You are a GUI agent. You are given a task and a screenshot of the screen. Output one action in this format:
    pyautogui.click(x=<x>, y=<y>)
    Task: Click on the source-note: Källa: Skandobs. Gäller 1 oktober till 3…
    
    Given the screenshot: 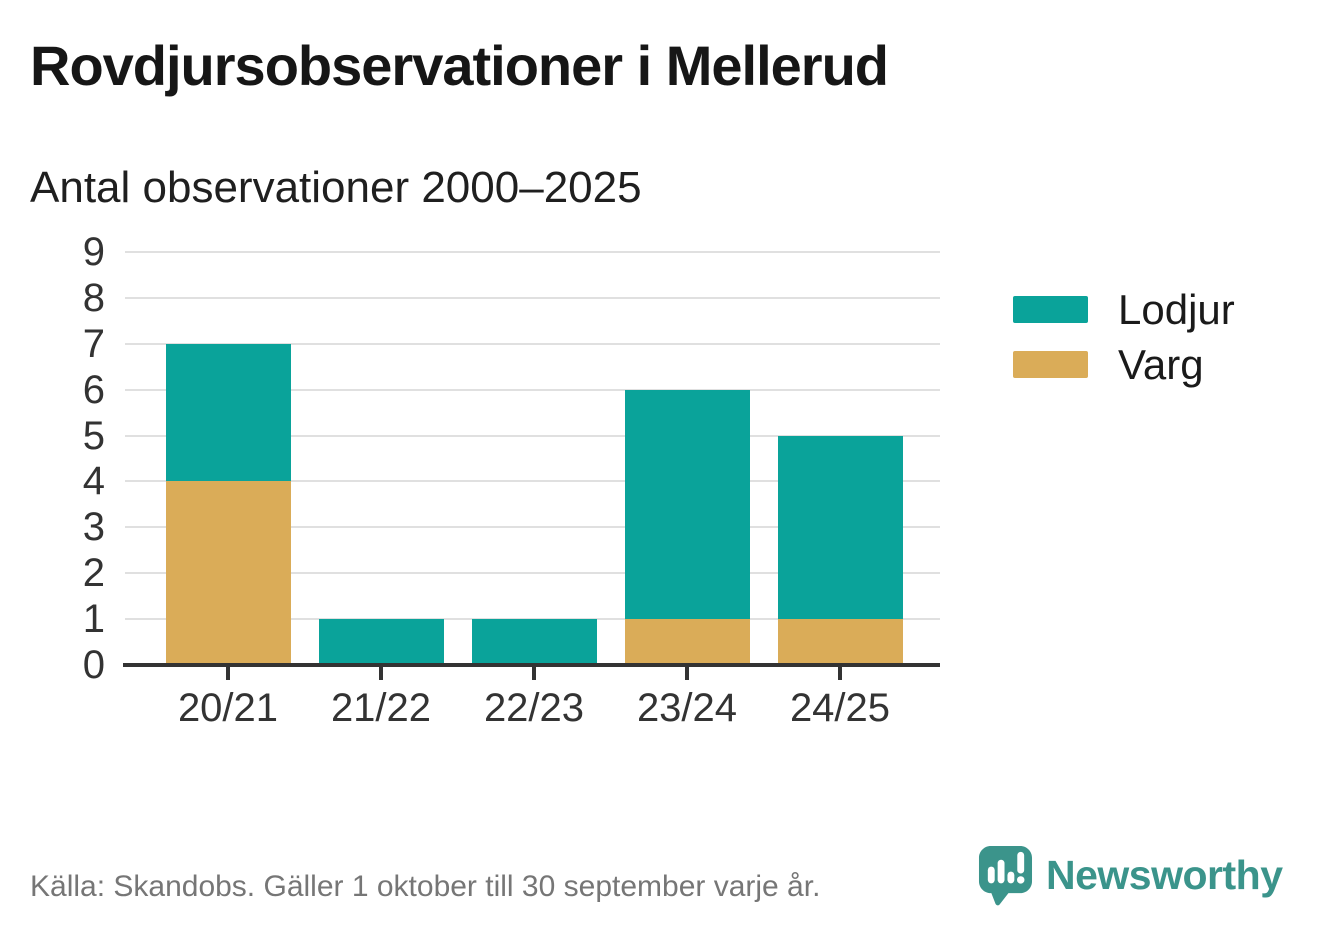 What is the action you would take?
    pyautogui.click(x=425, y=886)
    